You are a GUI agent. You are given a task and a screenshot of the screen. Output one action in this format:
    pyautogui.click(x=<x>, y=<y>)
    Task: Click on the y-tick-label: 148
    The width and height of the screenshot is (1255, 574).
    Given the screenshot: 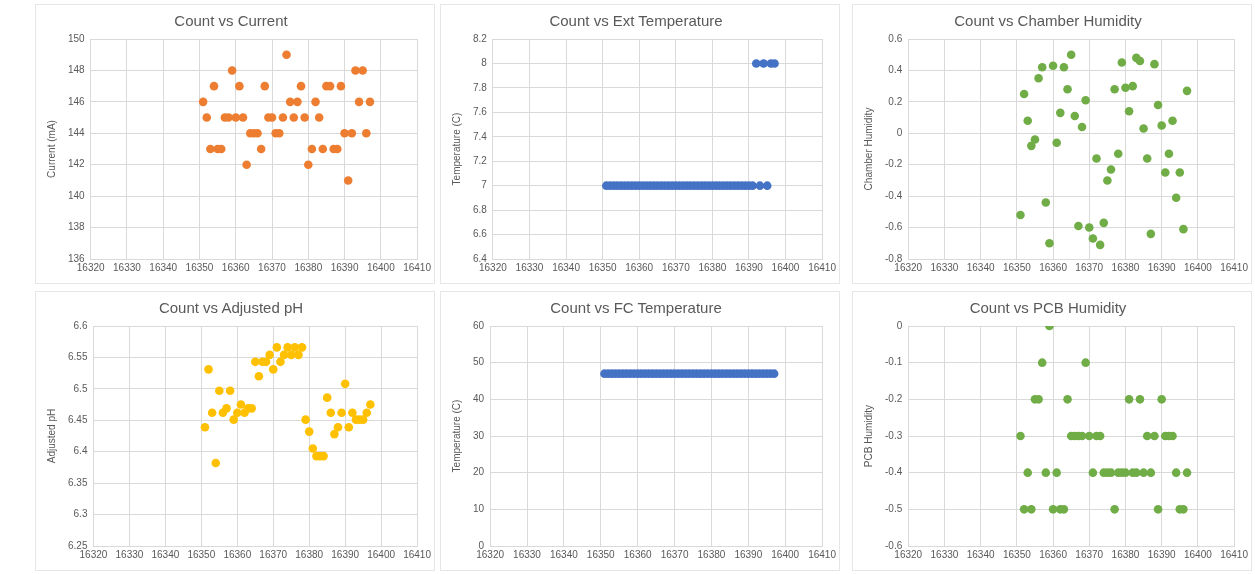 What is the action you would take?
    pyautogui.click(x=77, y=70)
    